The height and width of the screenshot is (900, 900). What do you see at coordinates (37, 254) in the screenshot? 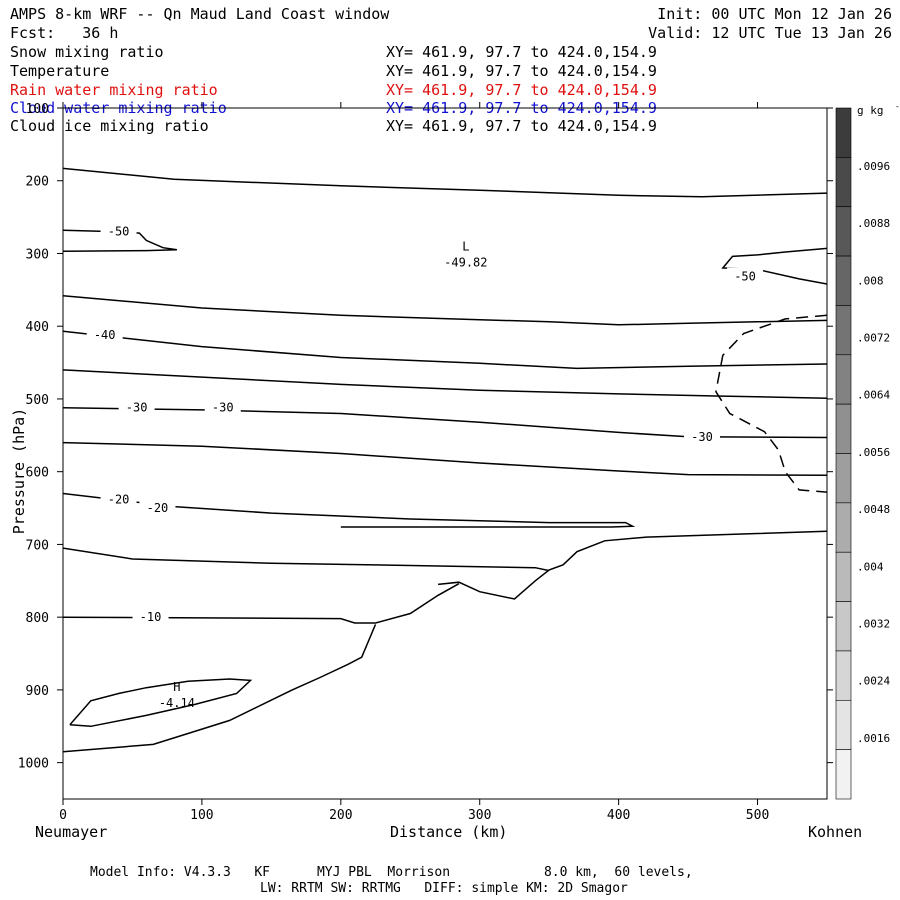
I see `y-tick-label: 300` at bounding box center [37, 254].